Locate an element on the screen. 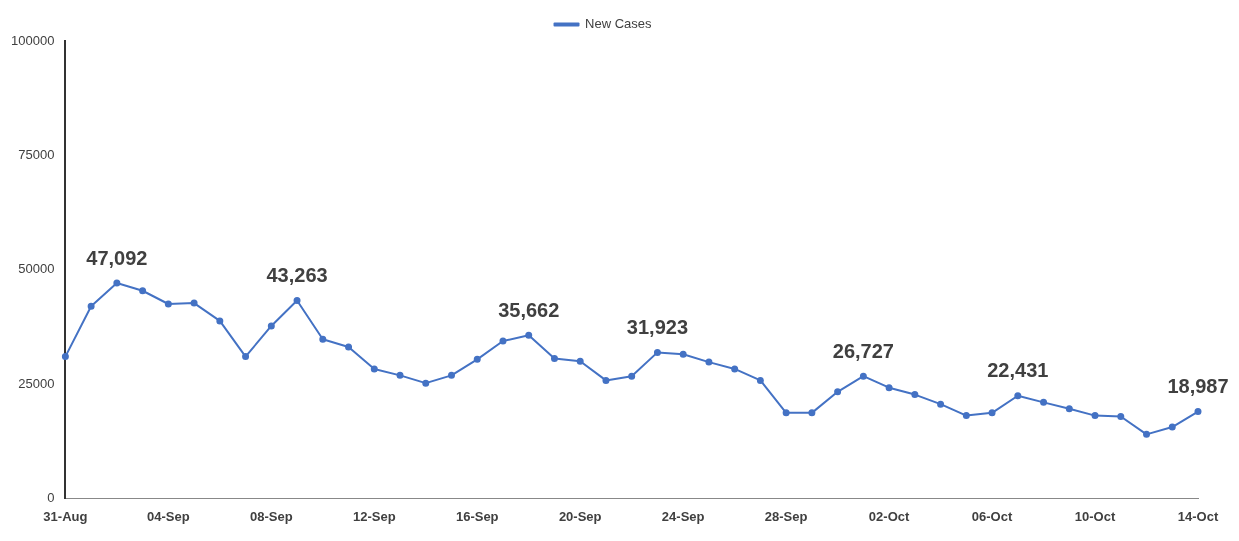  x-tick-label: 10-Oct is located at coordinates (1095, 516).